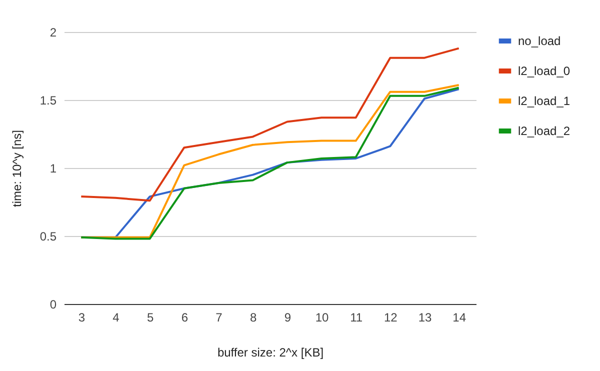 The image size is (600, 371). Describe the element at coordinates (150, 317) in the screenshot. I see `x-tick-label: 5` at that location.